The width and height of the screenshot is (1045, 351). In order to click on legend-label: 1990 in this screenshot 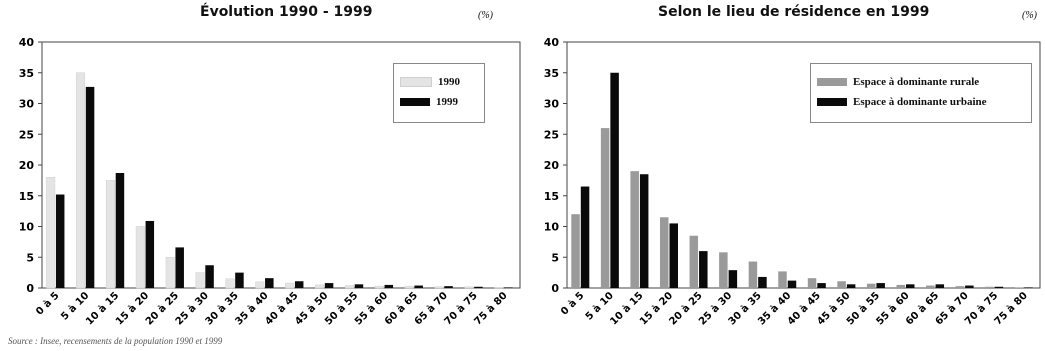, I will do `click(449, 82)`.